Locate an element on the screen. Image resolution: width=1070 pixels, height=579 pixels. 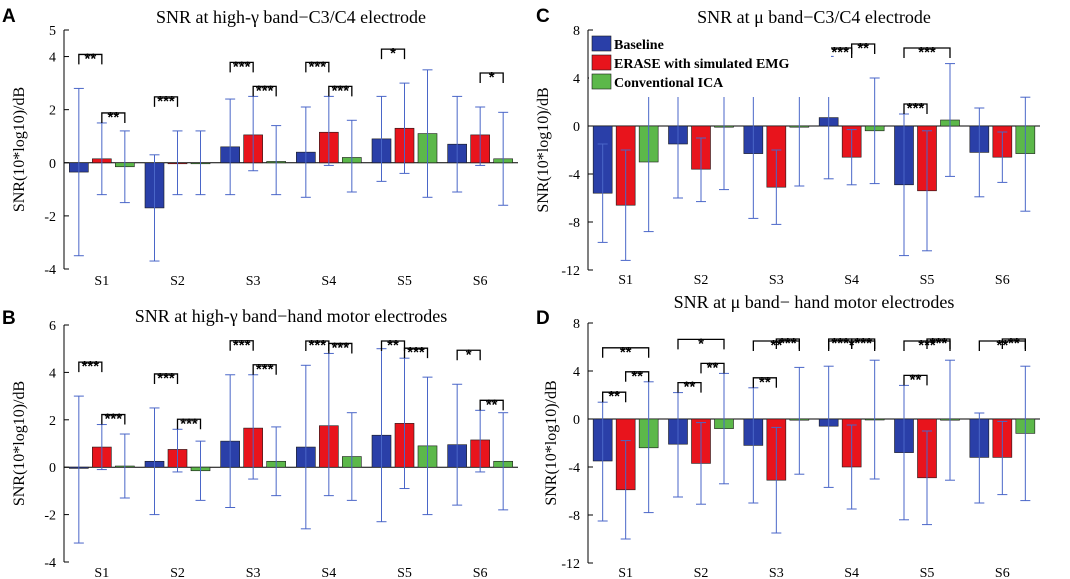
y-tick-label: -8 is located at coordinates (574, 223).